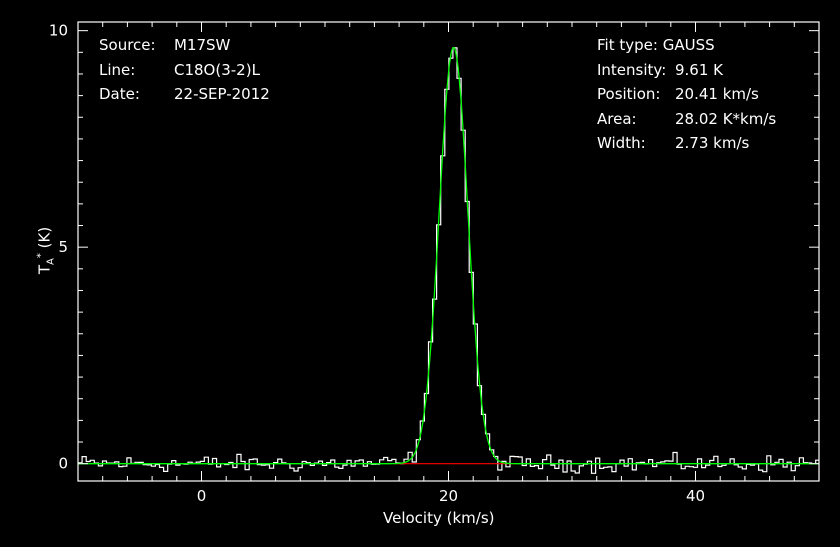 Image resolution: width=840 pixels, height=547 pixels. Describe the element at coordinates (448, 496) in the screenshot. I see `x-tick-label: 20` at that location.